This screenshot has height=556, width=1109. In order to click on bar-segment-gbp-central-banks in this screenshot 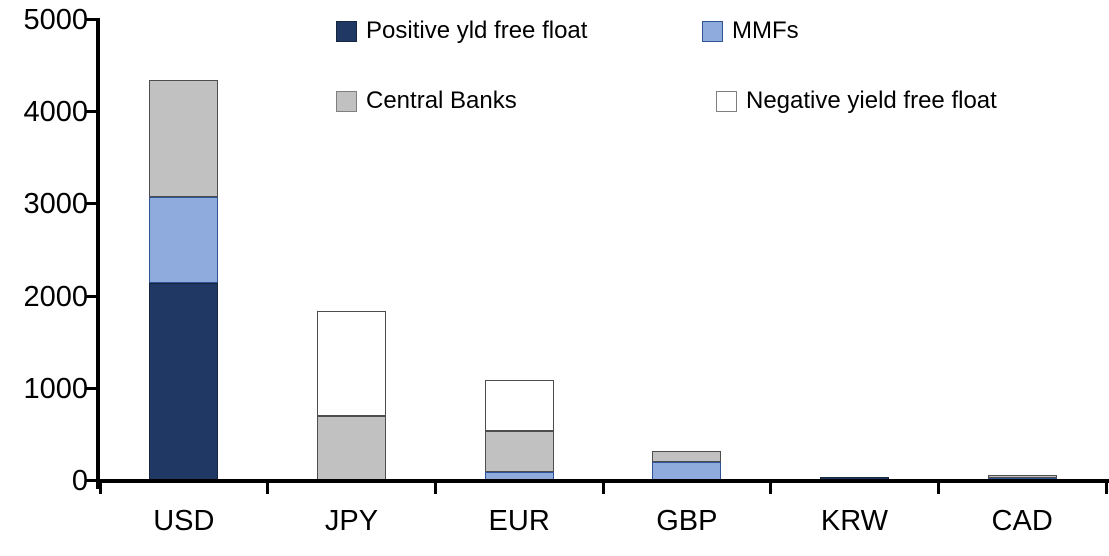, I will do `click(687, 456)`.